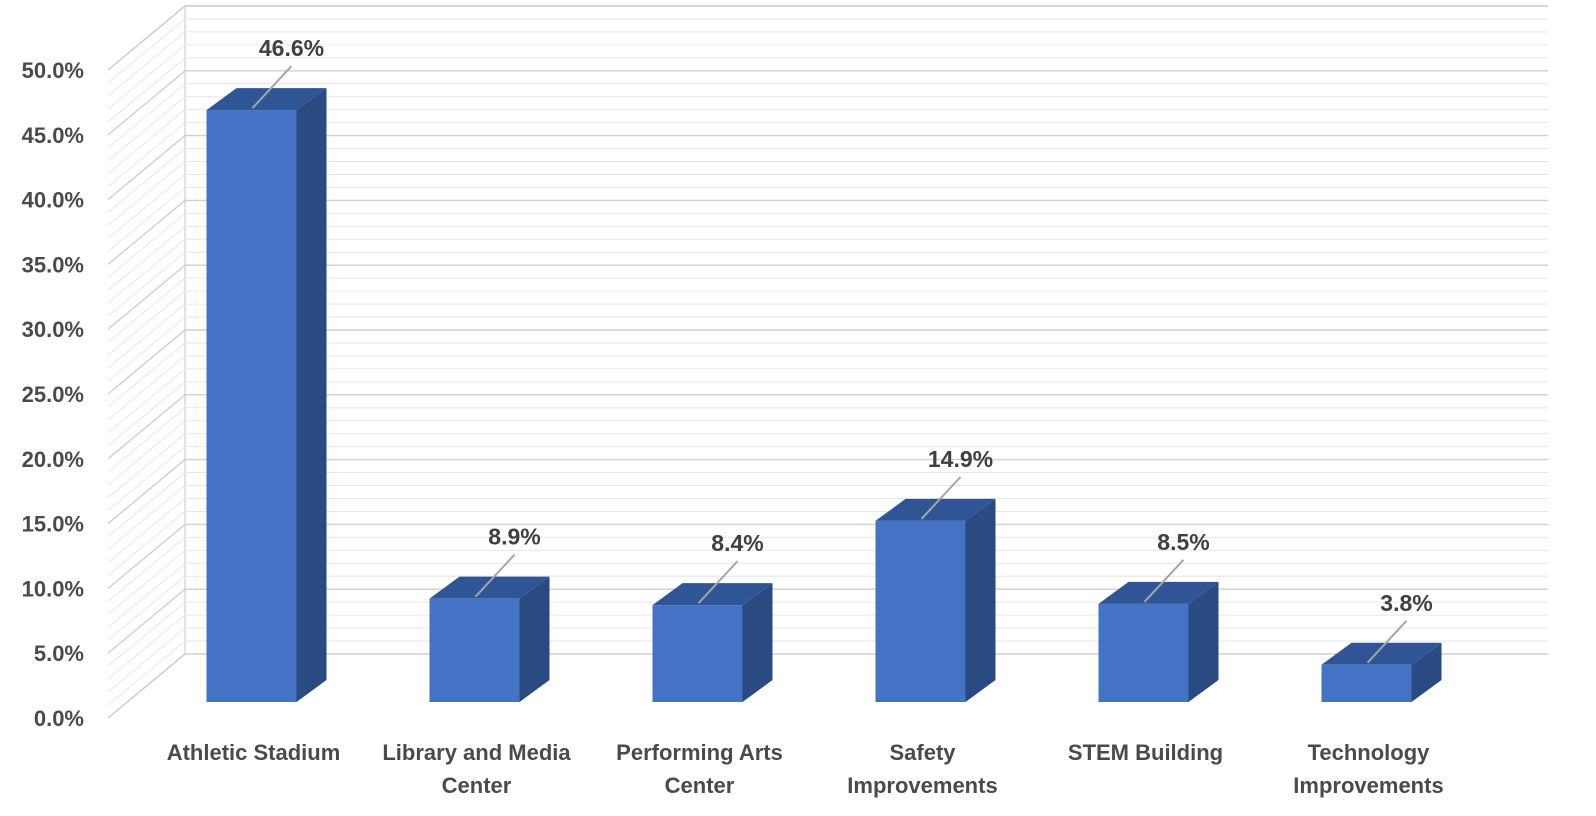 The height and width of the screenshot is (816, 1596). I want to click on y-tick-label: 40.0%, so click(53, 200).